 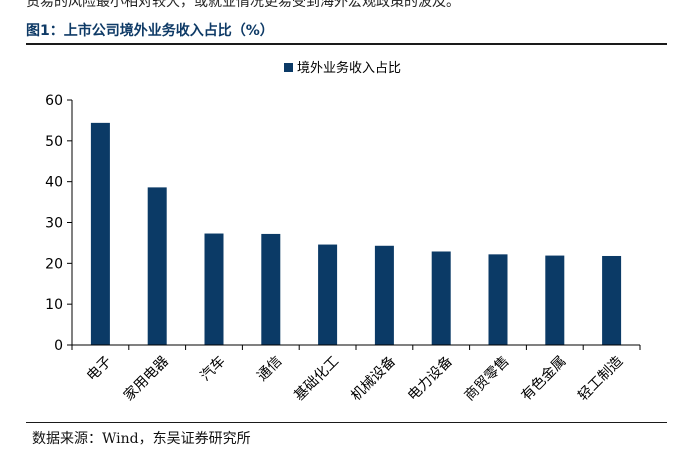 What do you see at coordinates (54, 101) in the screenshot?
I see `y-tick-label: 60` at bounding box center [54, 101].